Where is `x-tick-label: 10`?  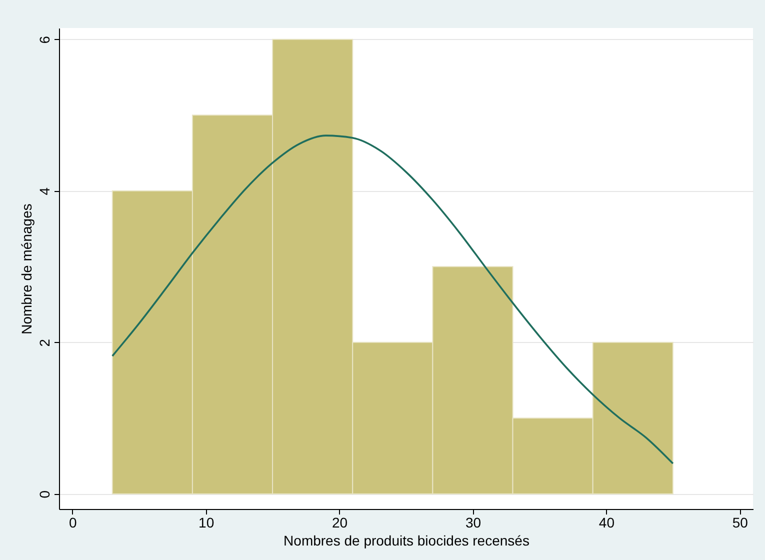
x-tick-label: 10 is located at coordinates (206, 522).